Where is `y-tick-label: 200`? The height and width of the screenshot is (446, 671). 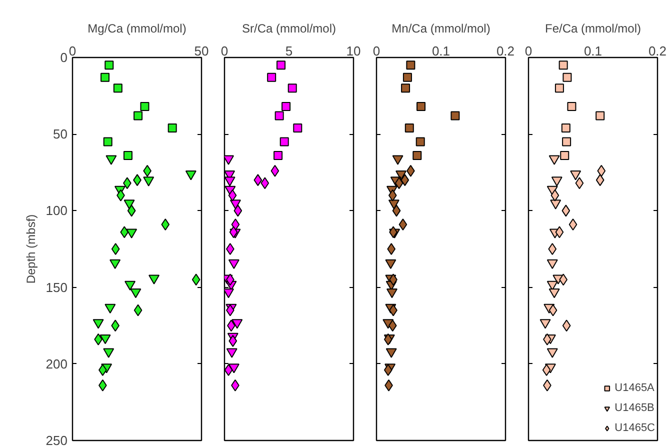 y-tick-label: 200 is located at coordinates (57, 364).